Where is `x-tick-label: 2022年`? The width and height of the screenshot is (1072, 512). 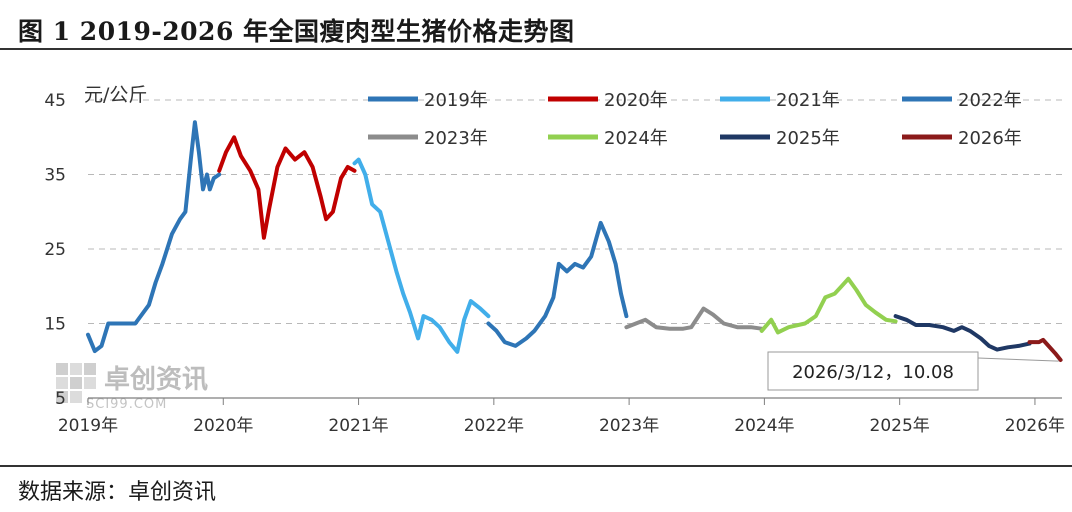
x-tick-label: 2022年 is located at coordinates (494, 426).